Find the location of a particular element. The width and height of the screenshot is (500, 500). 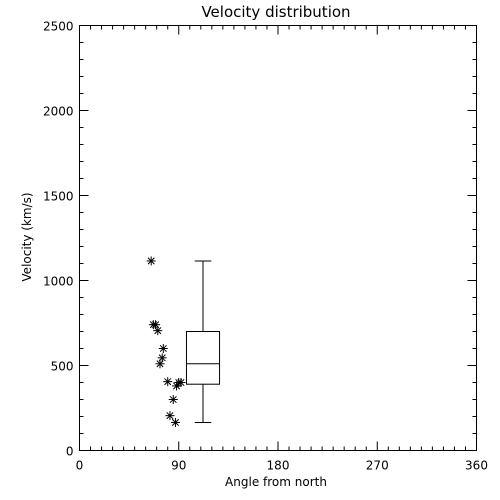

y-tick-label: 500 is located at coordinates (62, 367).